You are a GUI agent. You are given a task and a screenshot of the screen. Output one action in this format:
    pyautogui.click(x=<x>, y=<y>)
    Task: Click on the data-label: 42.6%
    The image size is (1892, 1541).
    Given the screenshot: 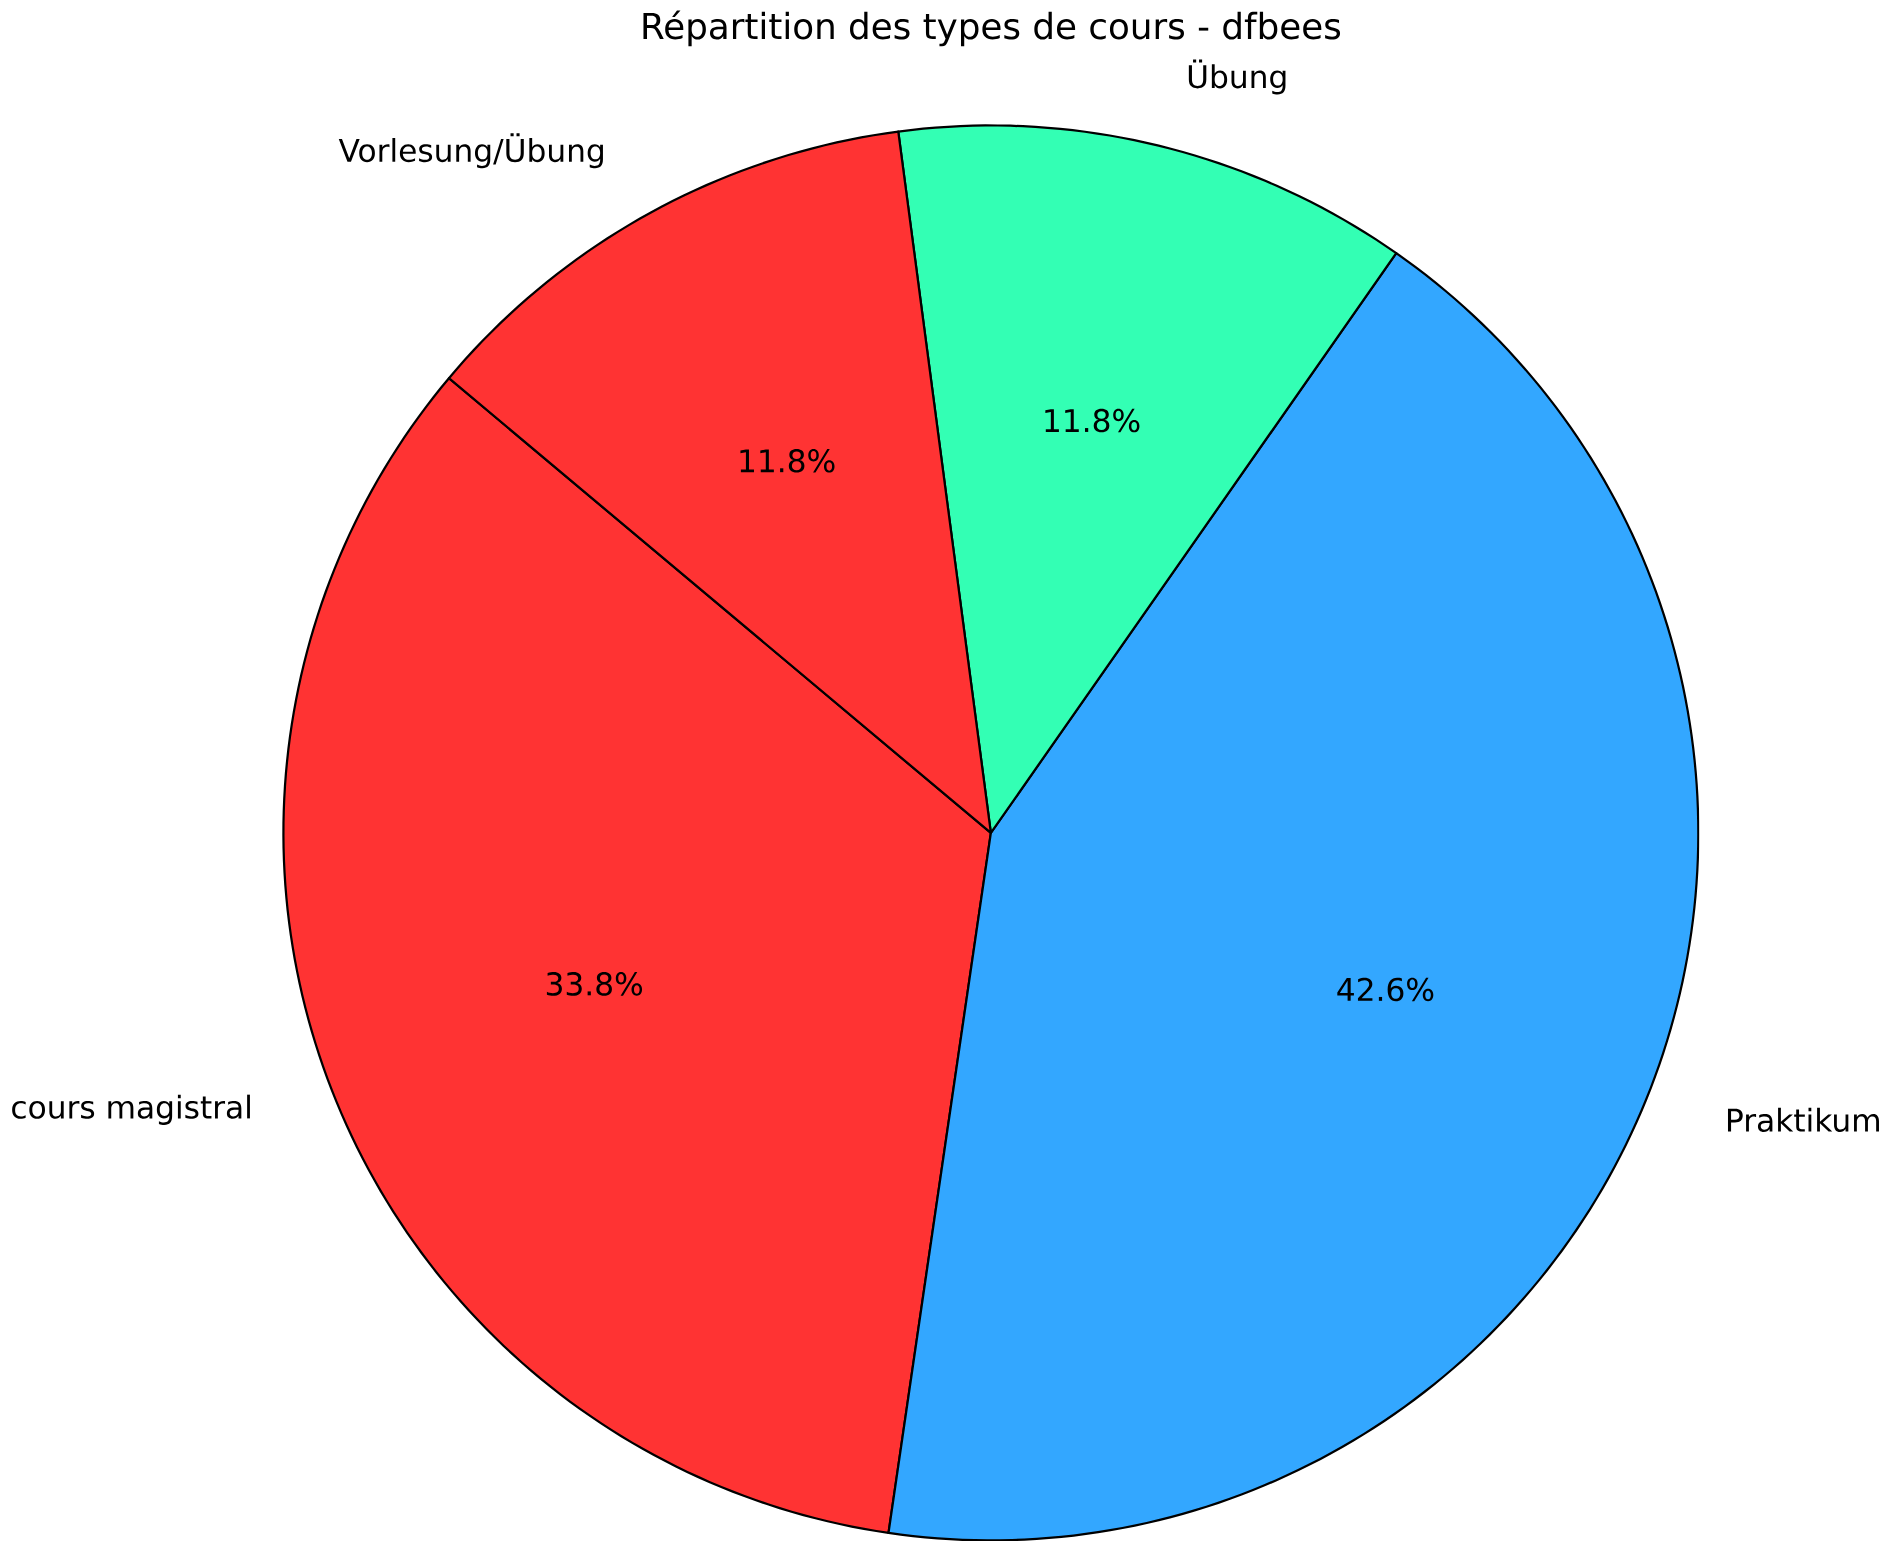 What is the action you would take?
    pyautogui.click(x=1385, y=989)
    